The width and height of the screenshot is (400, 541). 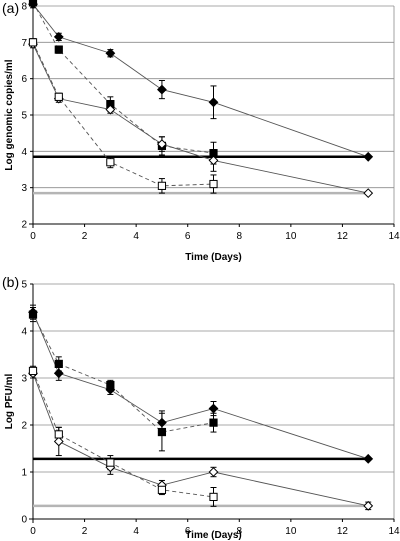 What do you see at coordinates (9, 114) in the screenshot?
I see `y-axis-title: Log genomic copies/ml` at bounding box center [9, 114].